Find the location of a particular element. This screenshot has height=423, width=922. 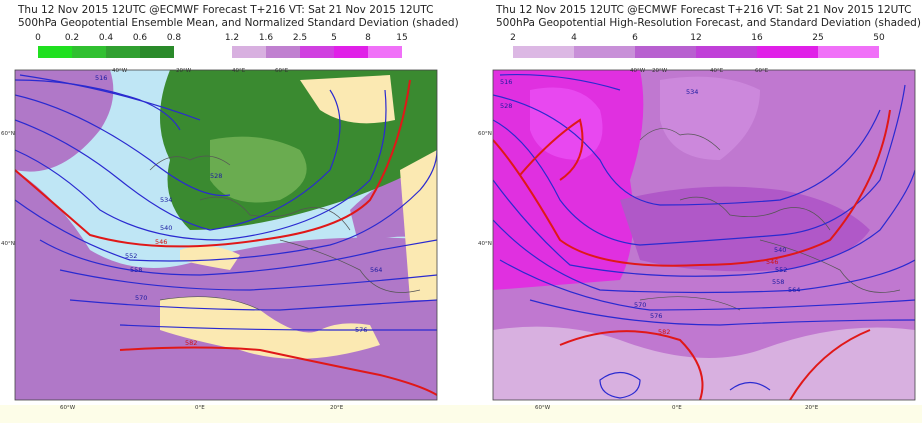

legend-label: 6 is located at coordinates (635, 38).